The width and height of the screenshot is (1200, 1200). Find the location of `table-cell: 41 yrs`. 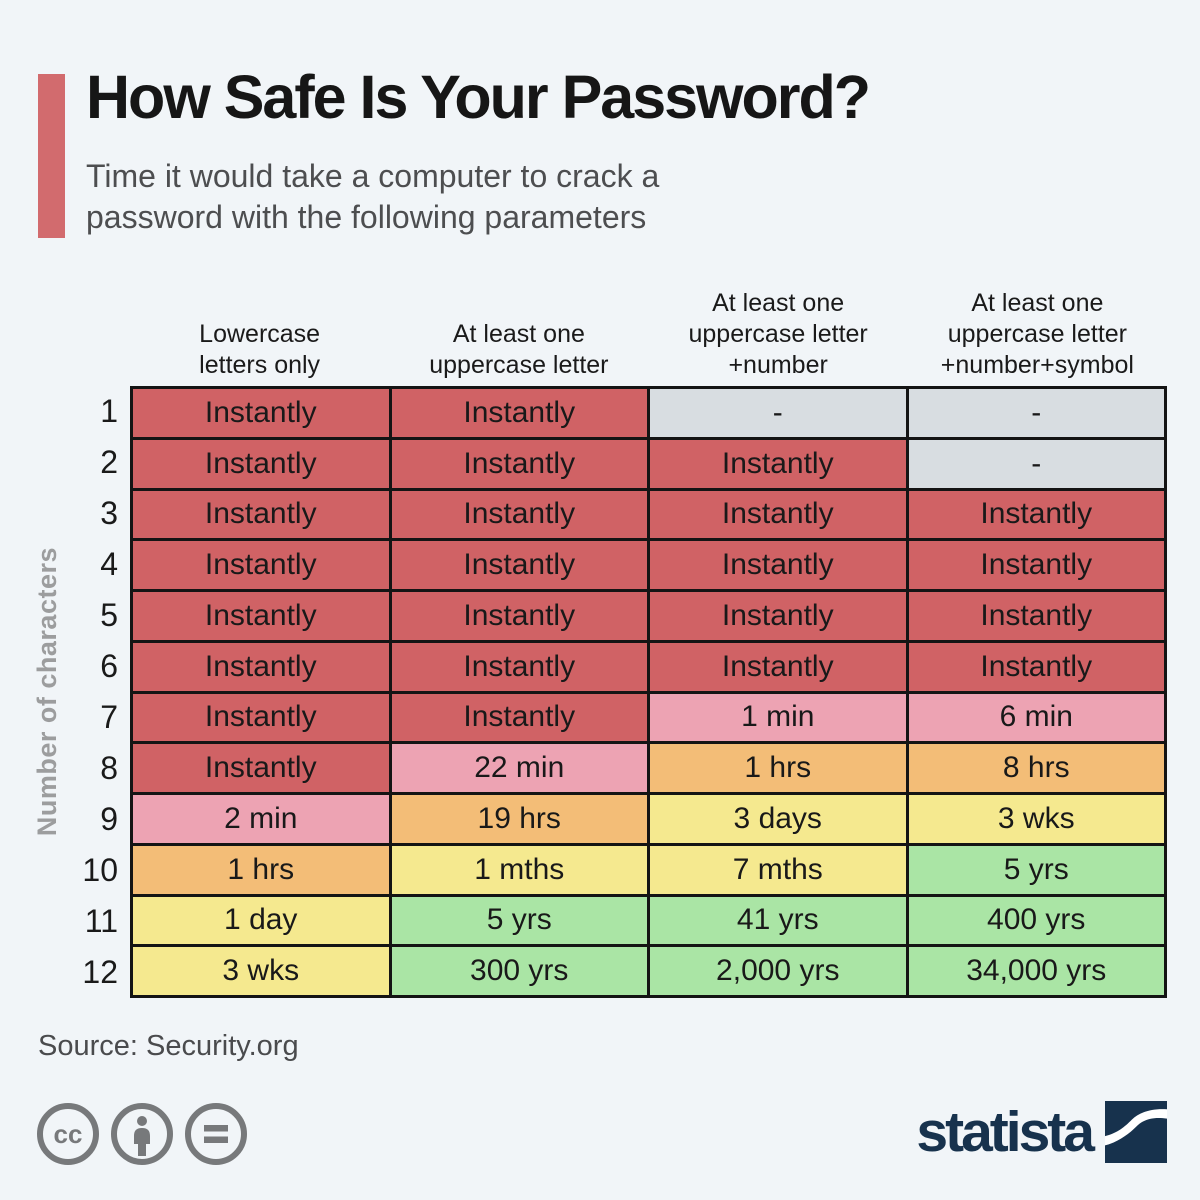

table-cell: 41 yrs is located at coordinates (778, 920).